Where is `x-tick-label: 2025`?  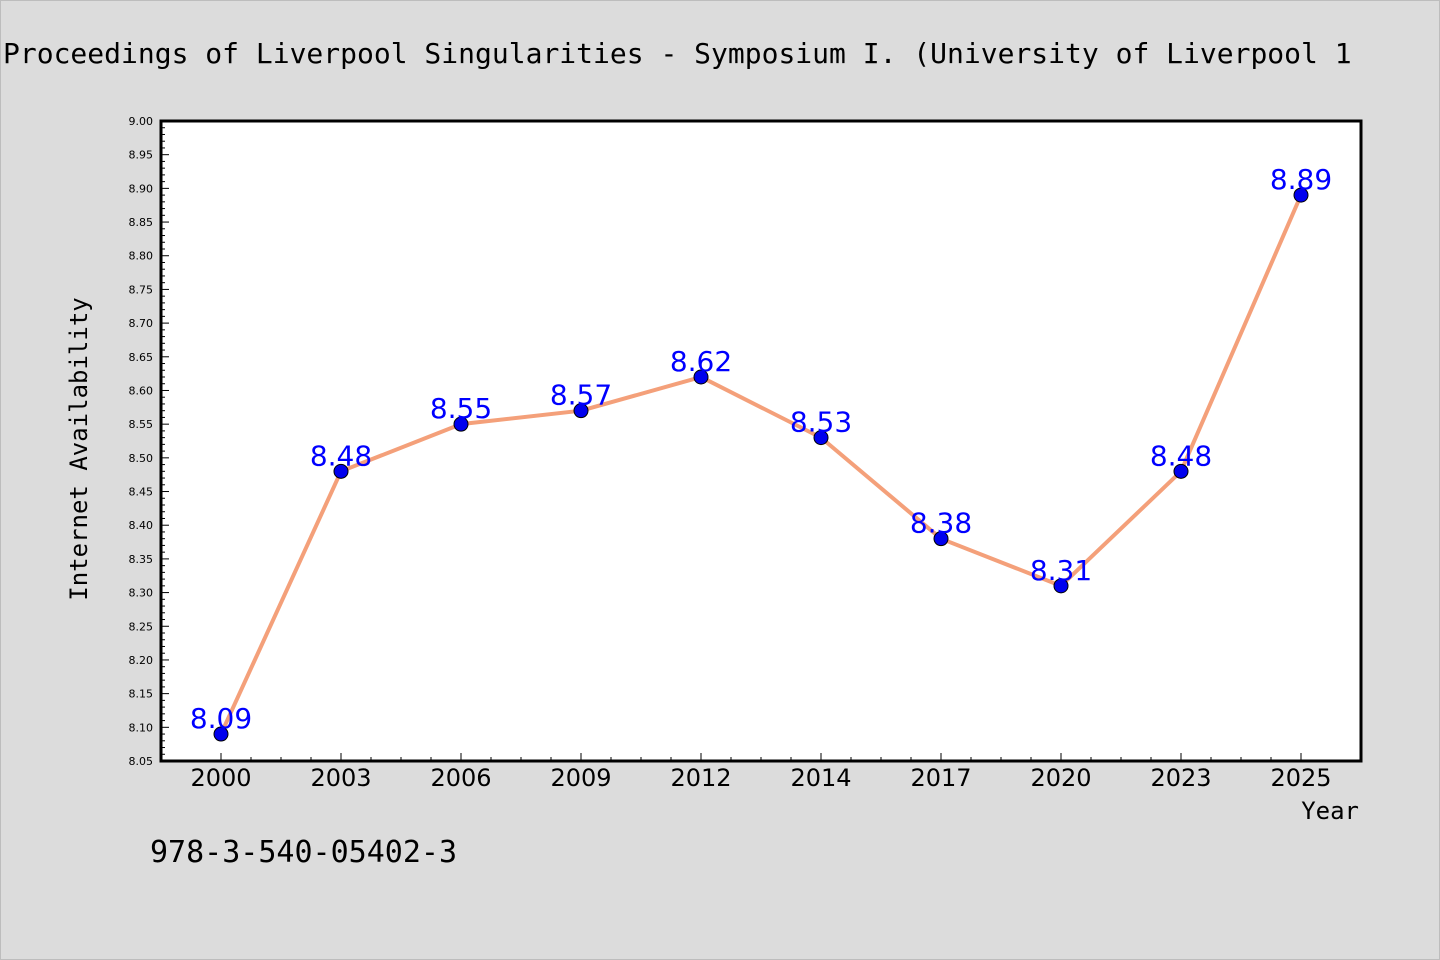
x-tick-label: 2025 is located at coordinates (1300, 778).